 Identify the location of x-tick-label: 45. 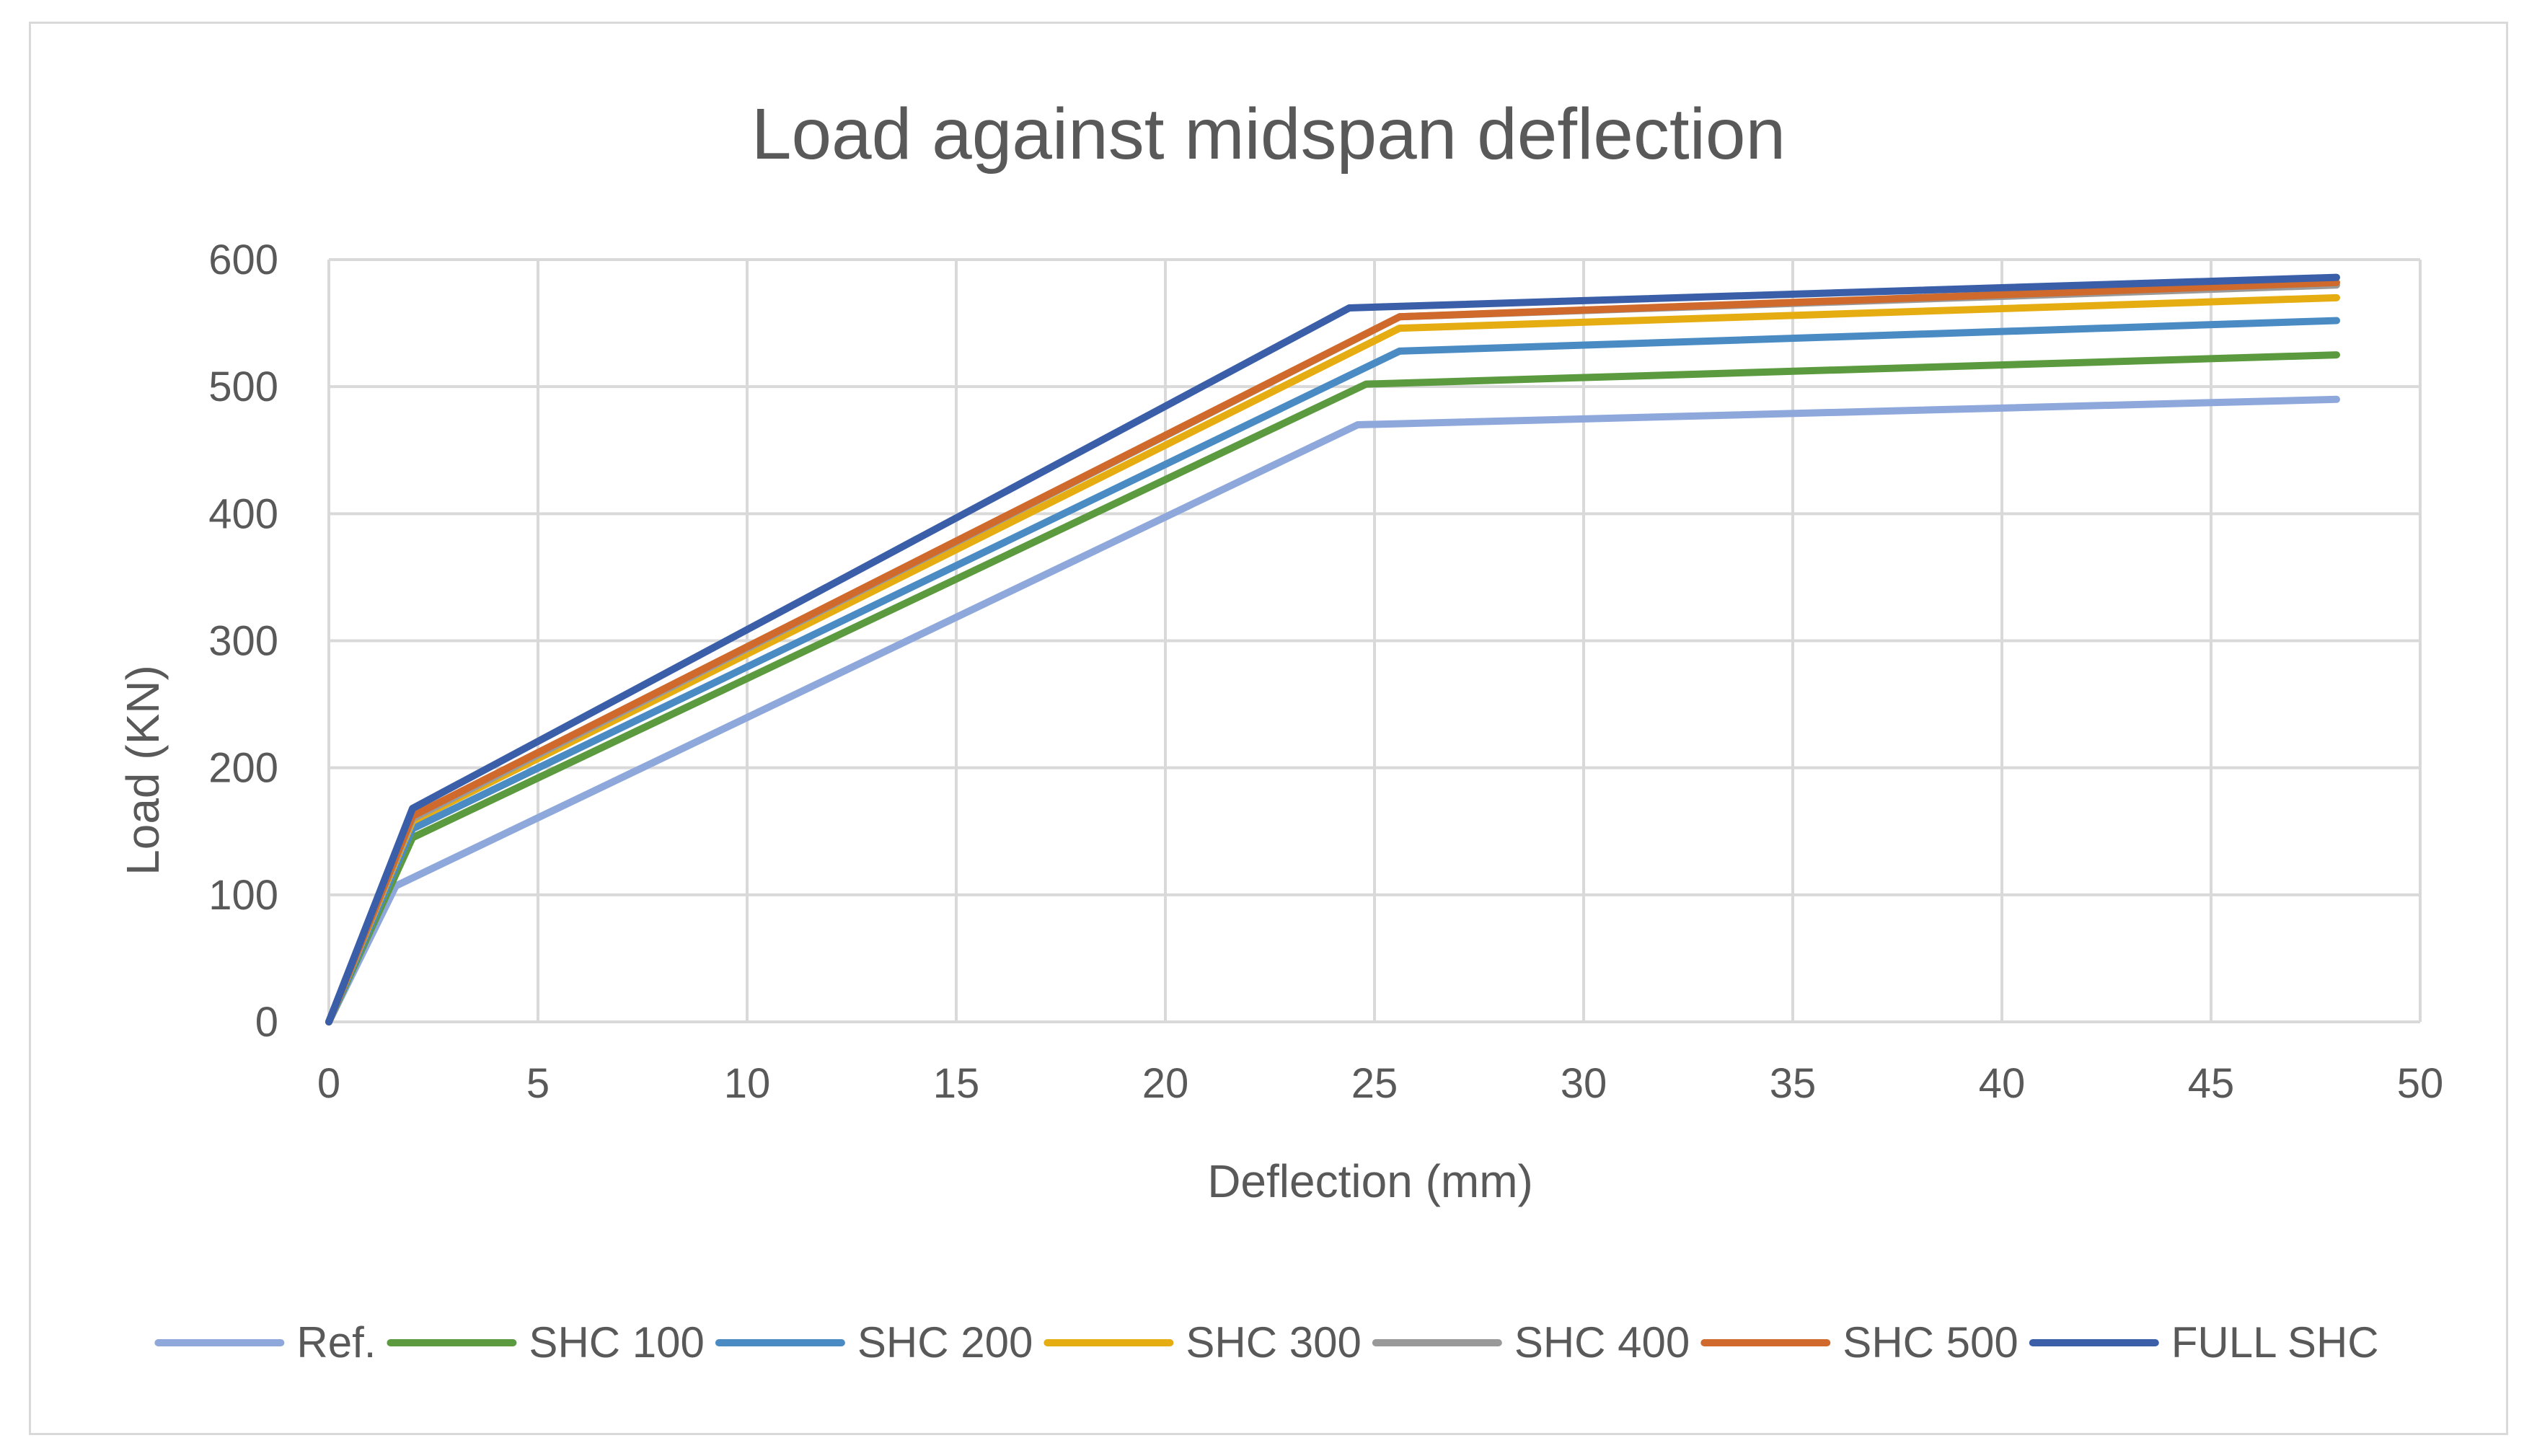
(2211, 1083).